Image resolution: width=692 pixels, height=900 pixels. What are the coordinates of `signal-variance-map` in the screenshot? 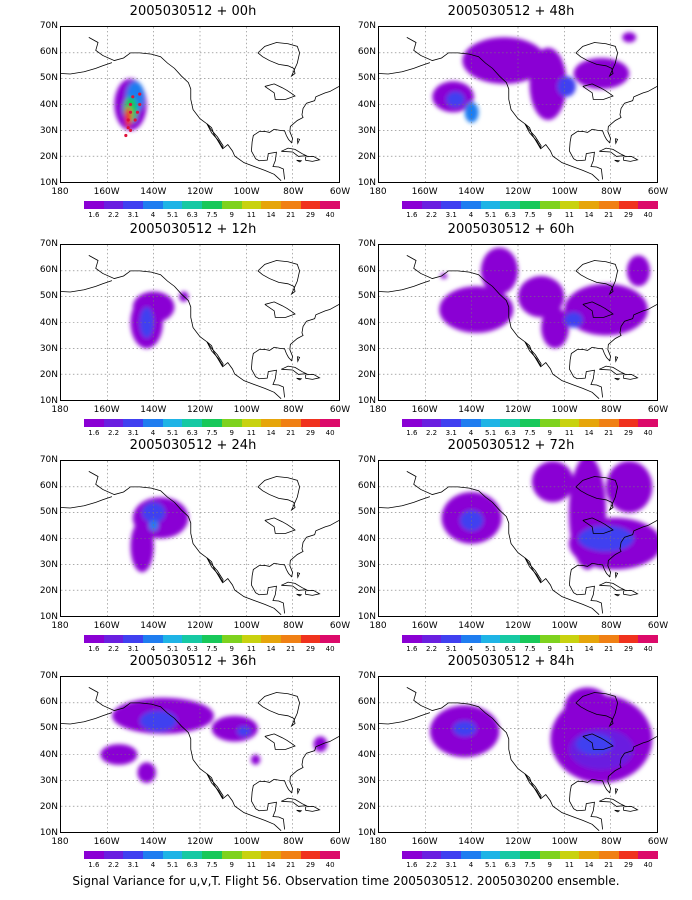 It's located at (200, 754).